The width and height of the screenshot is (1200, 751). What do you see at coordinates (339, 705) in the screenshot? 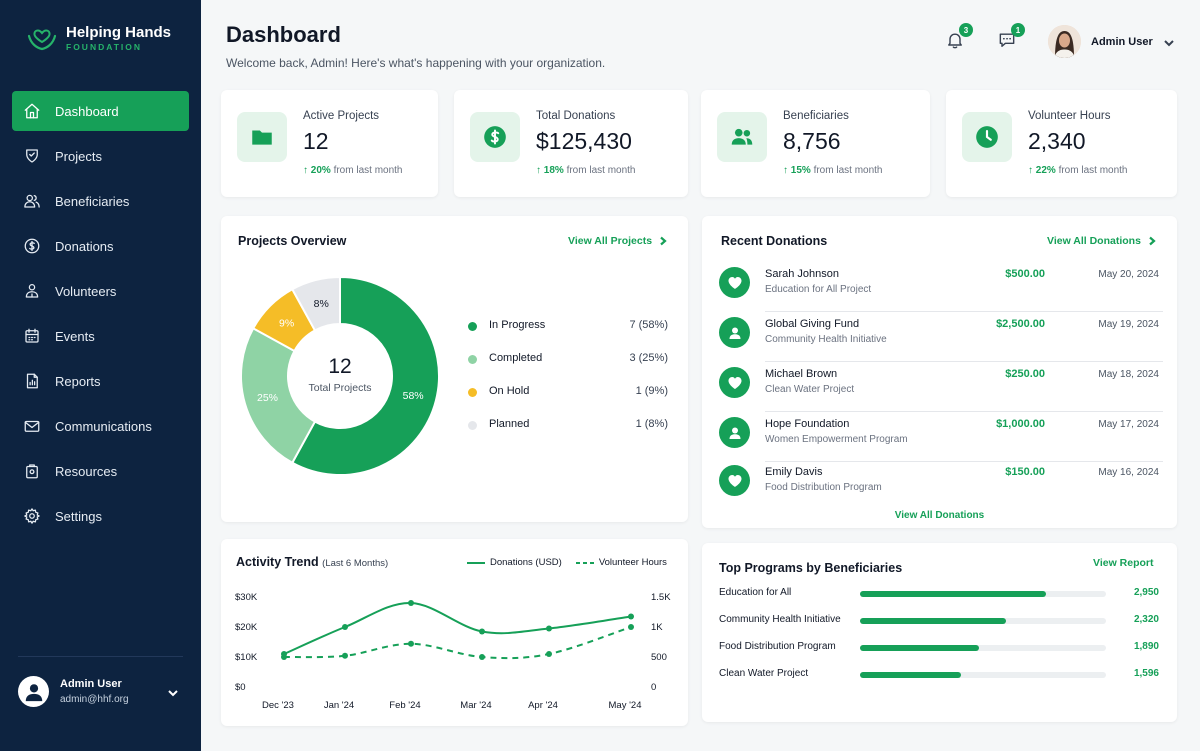
I see `x-tick-label: Jan '24` at bounding box center [339, 705].